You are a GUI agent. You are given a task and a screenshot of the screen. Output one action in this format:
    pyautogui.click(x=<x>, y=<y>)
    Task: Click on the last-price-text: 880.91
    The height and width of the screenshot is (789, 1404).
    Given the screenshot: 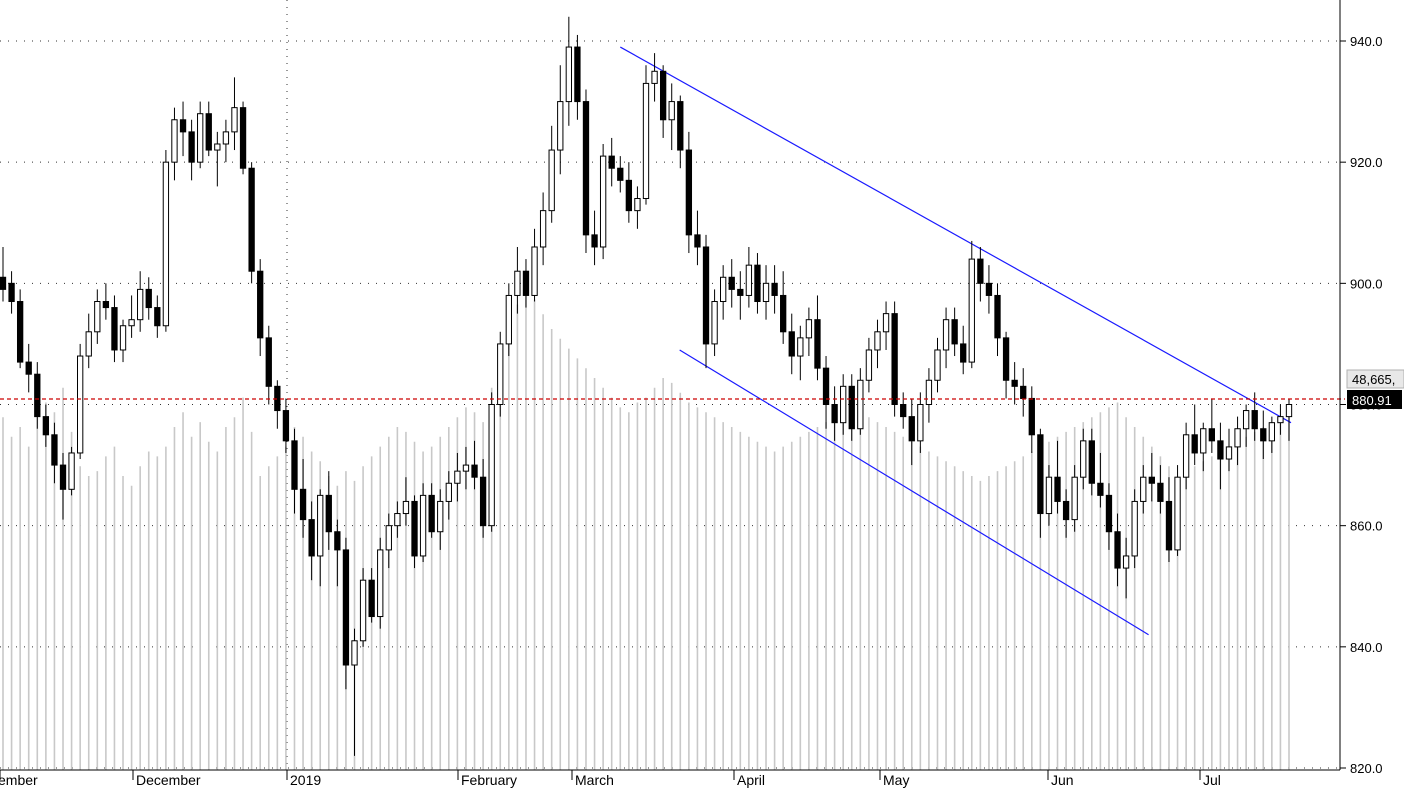 What is the action you would take?
    pyautogui.click(x=1372, y=400)
    